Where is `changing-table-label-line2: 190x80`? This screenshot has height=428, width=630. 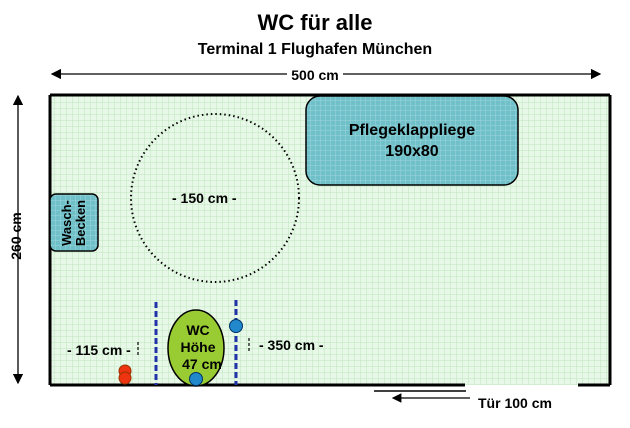
changing-table-label-line2: 190x80 is located at coordinates (412, 151).